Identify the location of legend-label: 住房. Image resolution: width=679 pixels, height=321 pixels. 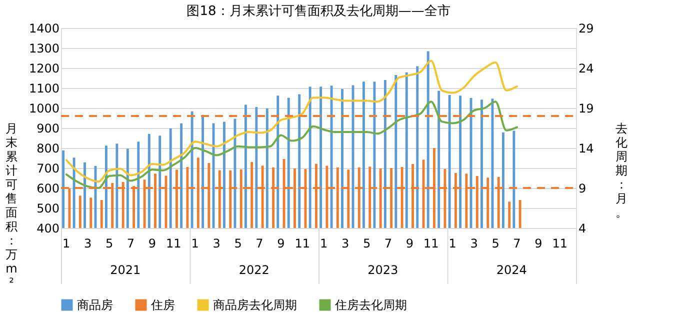
(162, 305).